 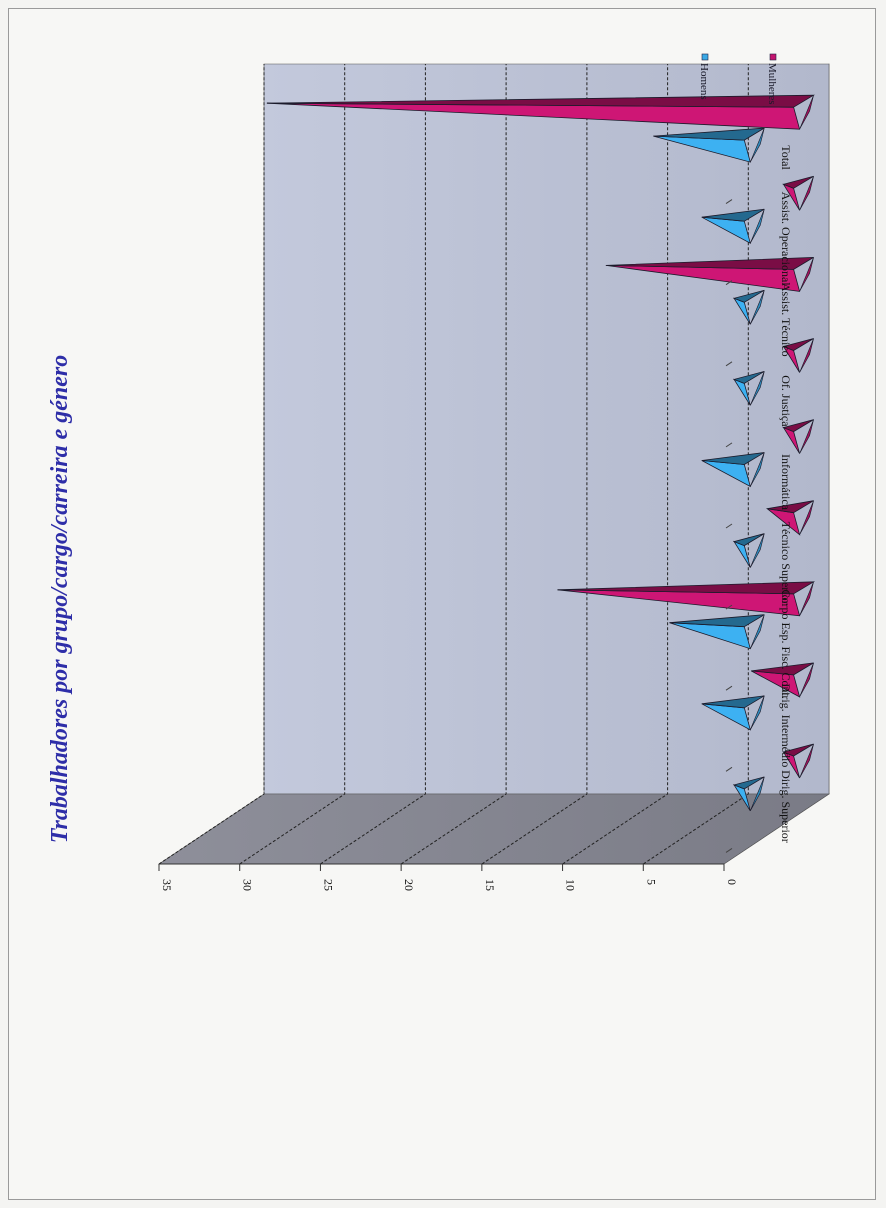 I want to click on y-axis-ticks: 0 5 10 15 20 25 30 35, so click(x=449, y=885).